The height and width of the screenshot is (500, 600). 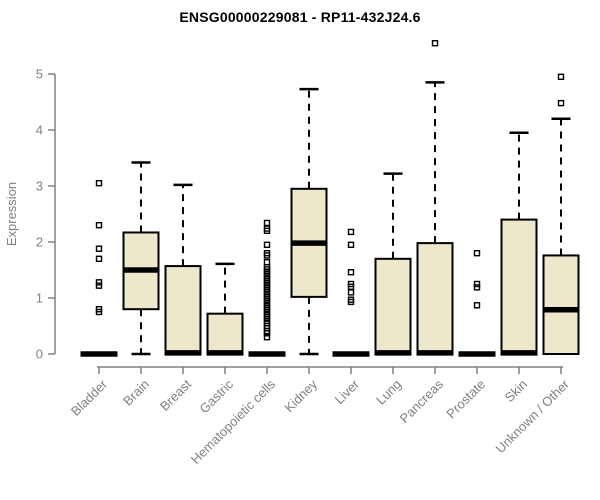 I want to click on box-group-breast, so click(x=183, y=269).